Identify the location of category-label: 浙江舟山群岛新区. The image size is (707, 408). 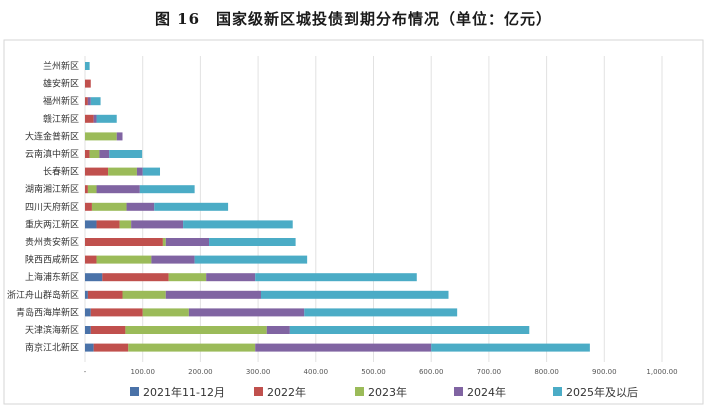
(43, 295).